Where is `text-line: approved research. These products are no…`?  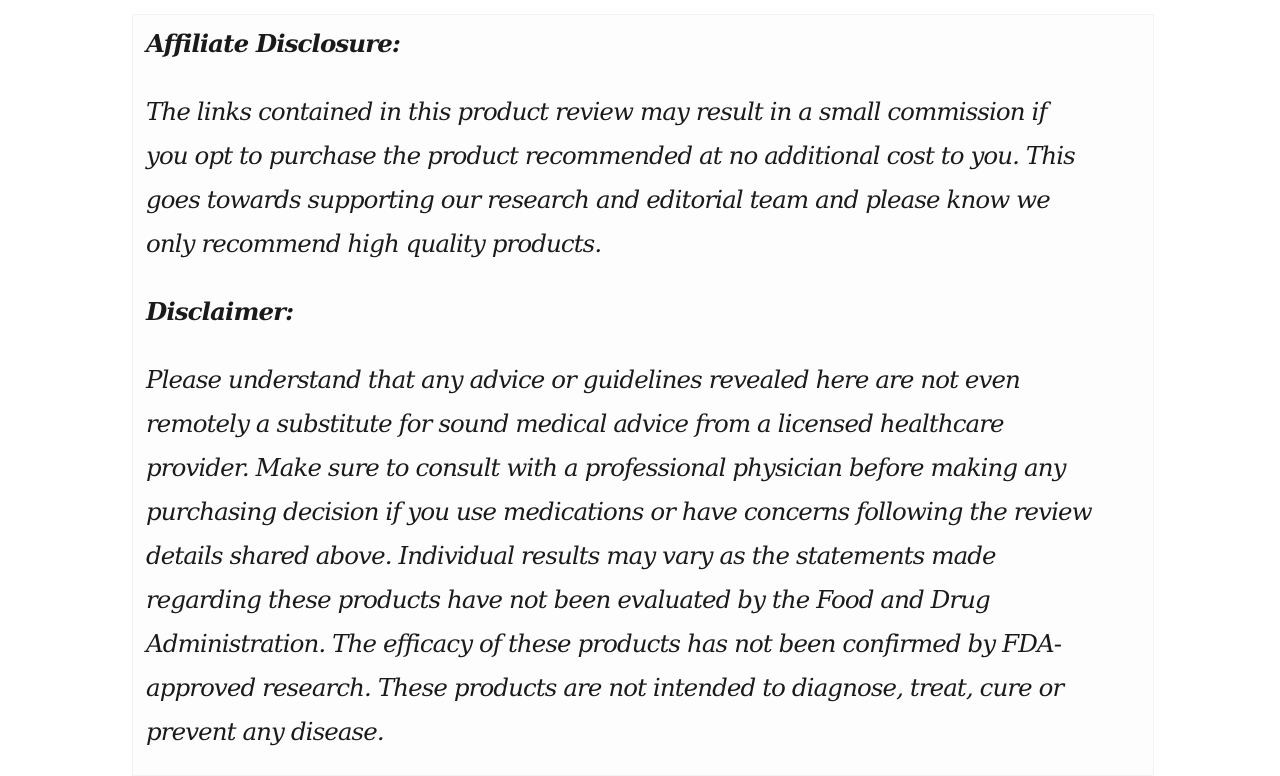 text-line: approved research. These products are no… is located at coordinates (605, 687).